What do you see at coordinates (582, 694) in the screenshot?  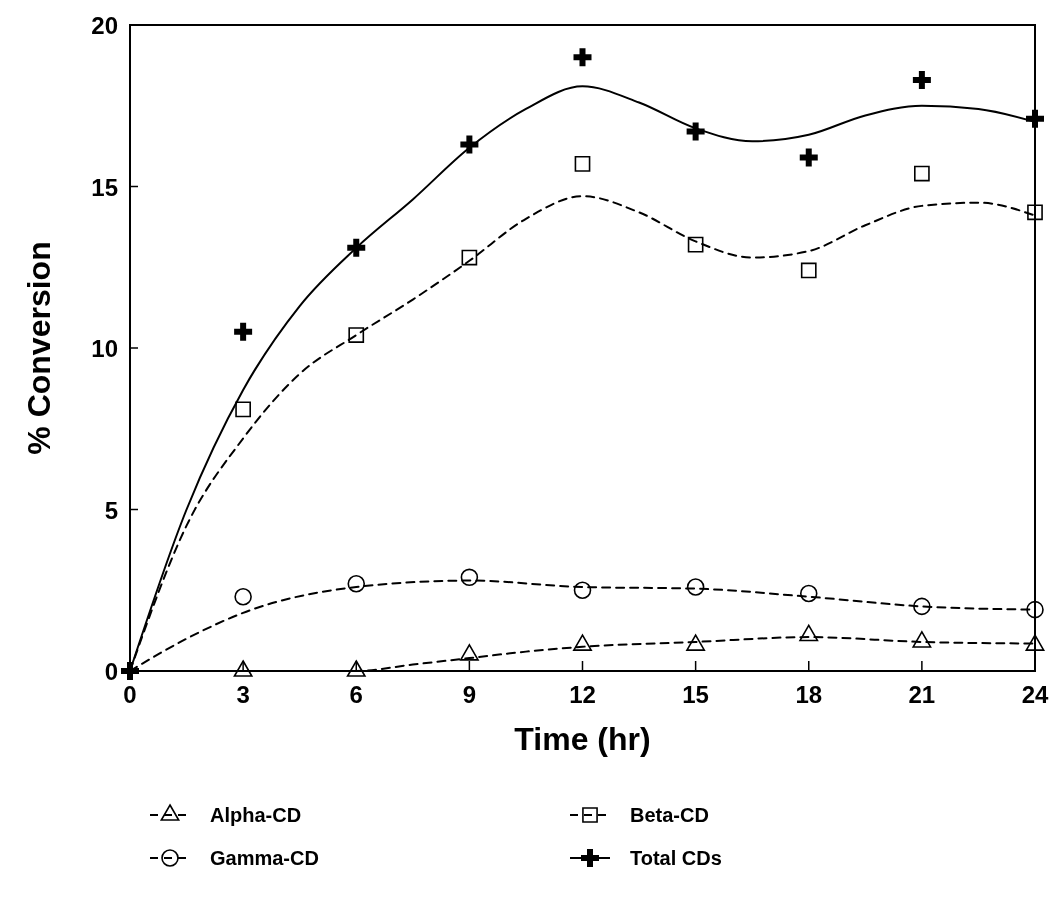 I see `x-tick-label: 12` at bounding box center [582, 694].